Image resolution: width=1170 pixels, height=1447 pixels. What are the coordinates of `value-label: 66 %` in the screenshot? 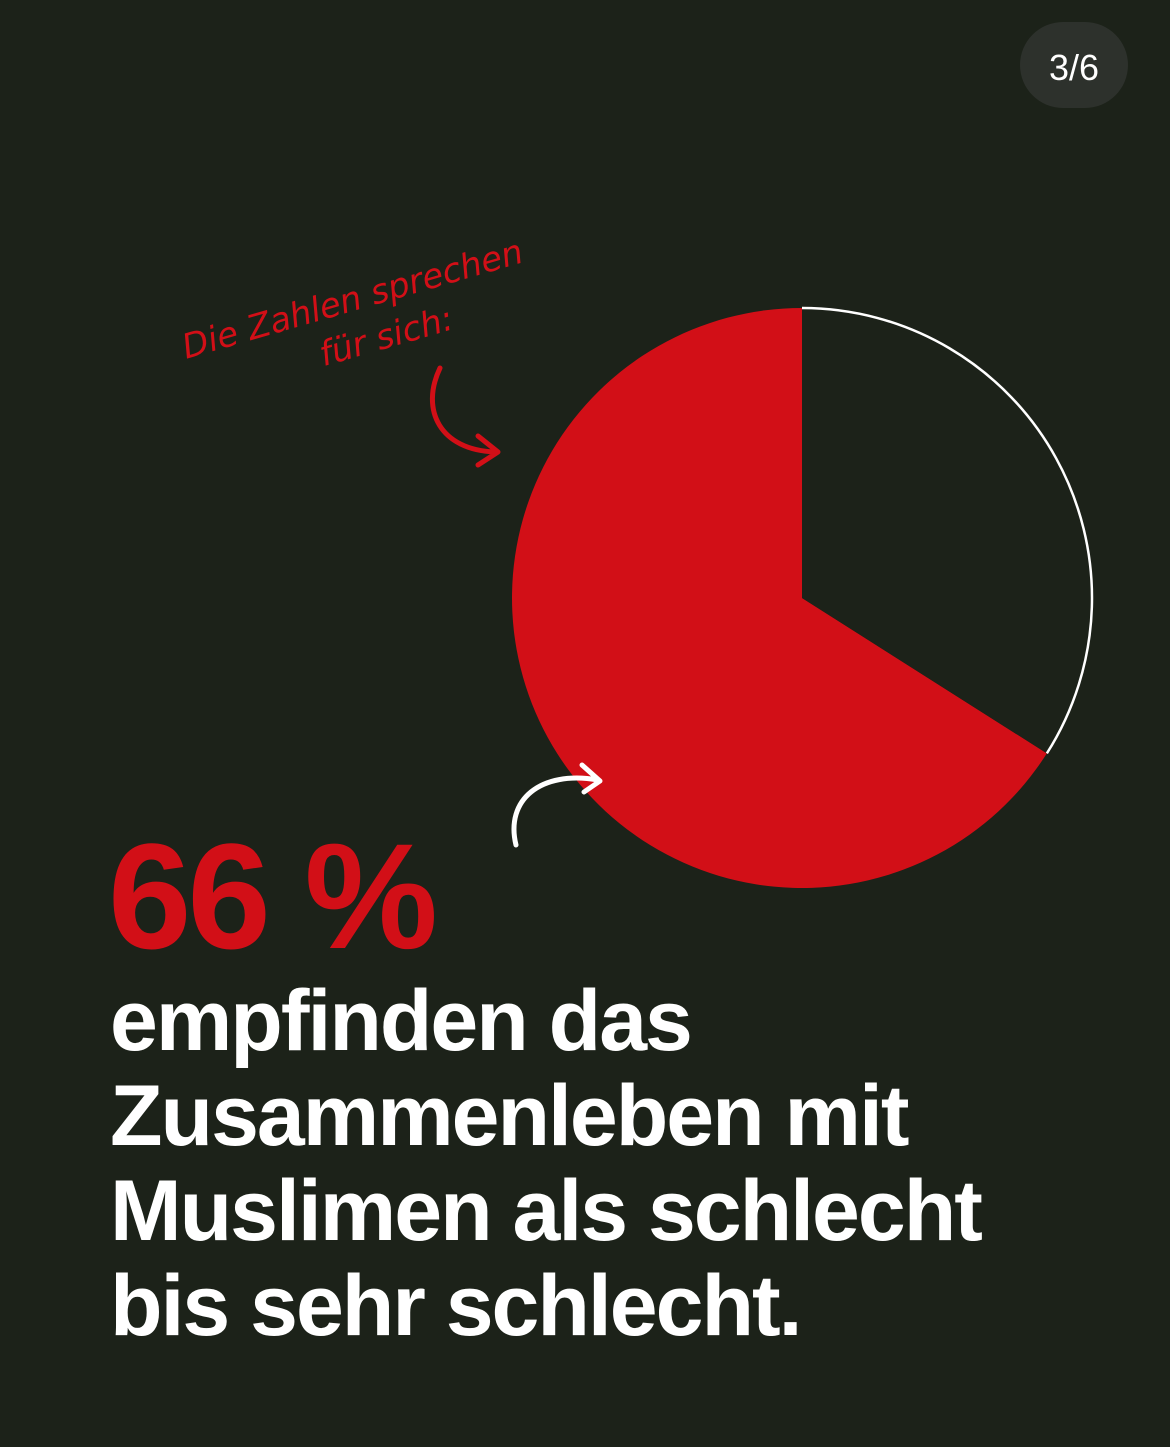 It's located at (271, 896).